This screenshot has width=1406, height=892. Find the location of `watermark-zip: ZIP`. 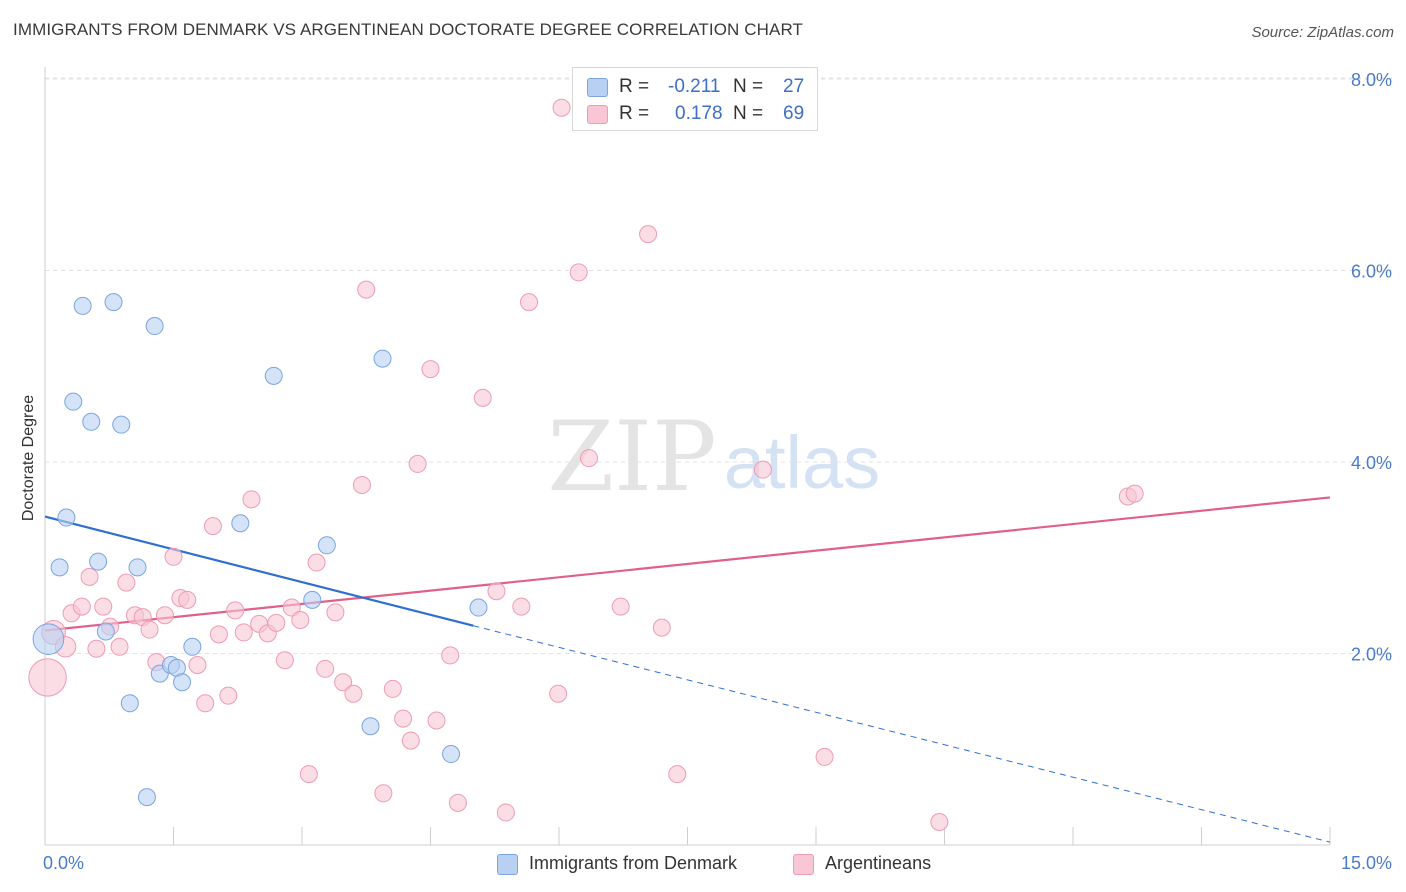

watermark-zip: ZIP is located at coordinates (631, 457).